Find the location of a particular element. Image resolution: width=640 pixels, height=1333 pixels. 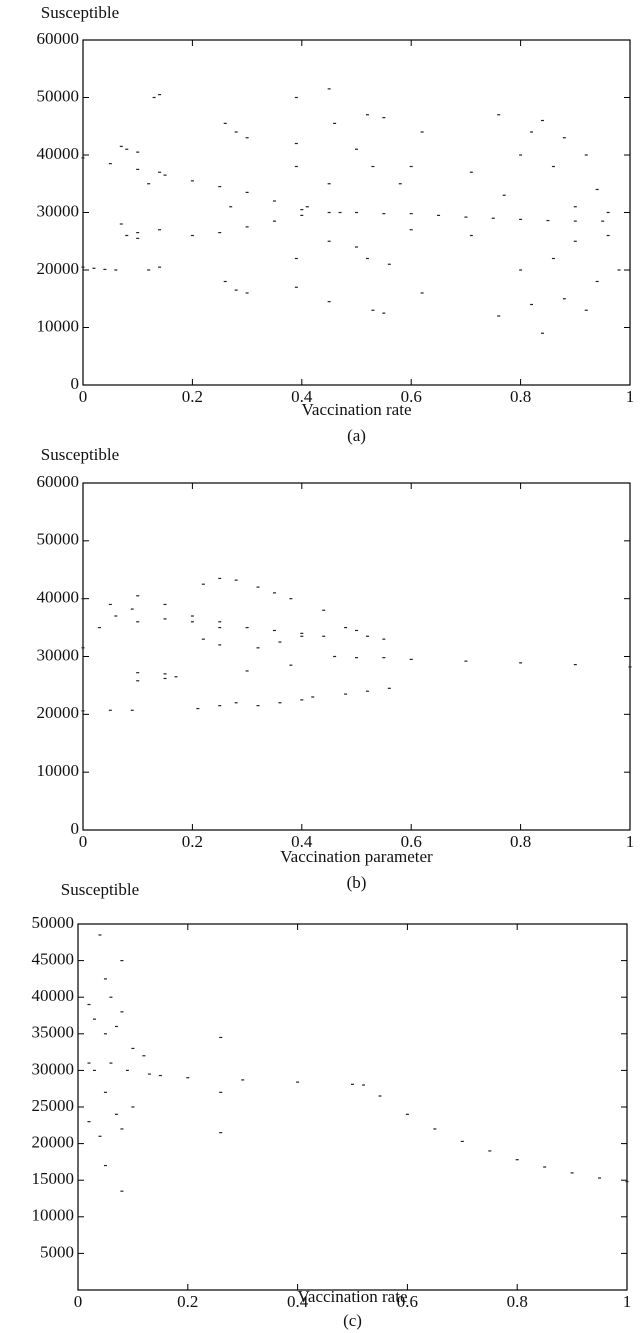

y-tick-label: 45000 is located at coordinates (53, 959).